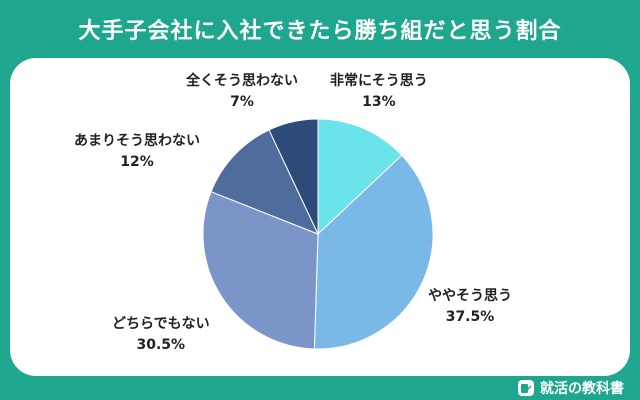 The height and width of the screenshot is (400, 640). I want to click on slice-label-2: ややそう思う, so click(470, 296).